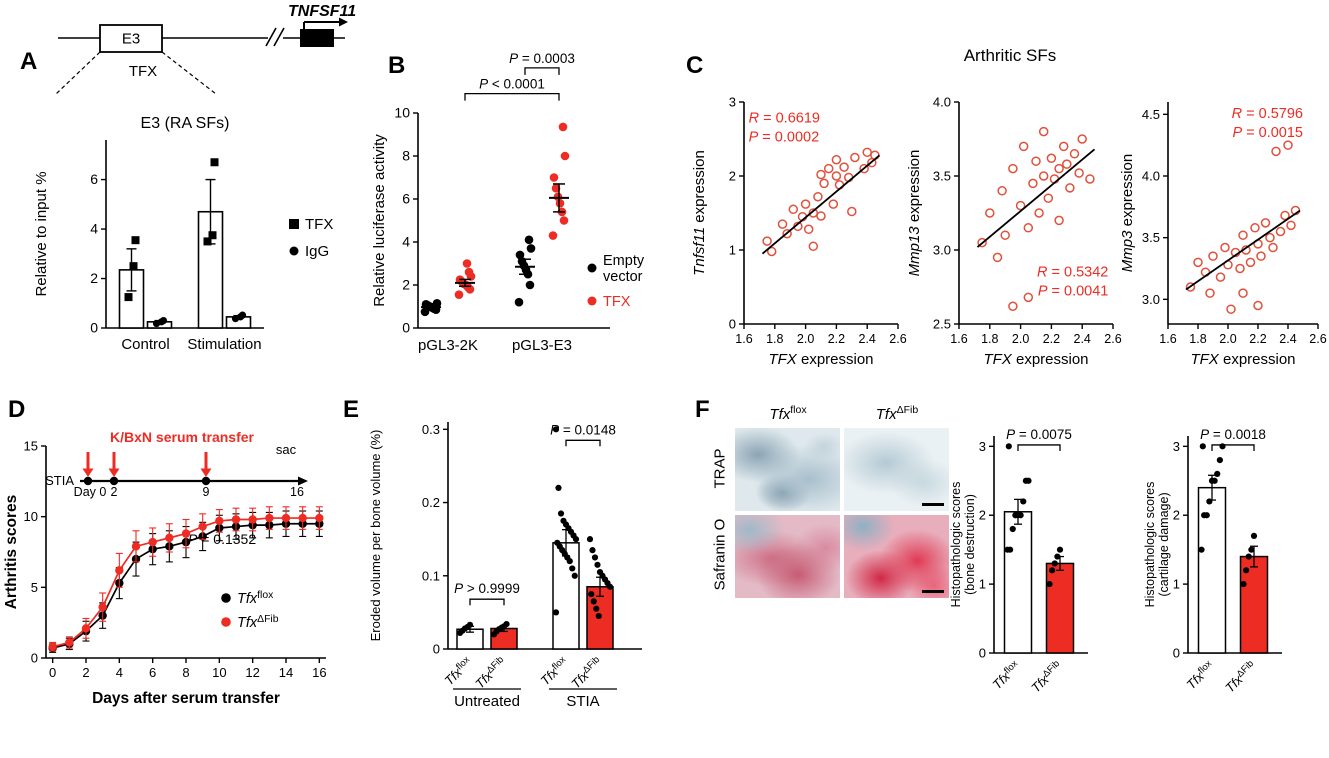 This screenshot has height=758, width=1329. What do you see at coordinates (31, 446) in the screenshot?
I see `svg-text: 15` at bounding box center [31, 446].